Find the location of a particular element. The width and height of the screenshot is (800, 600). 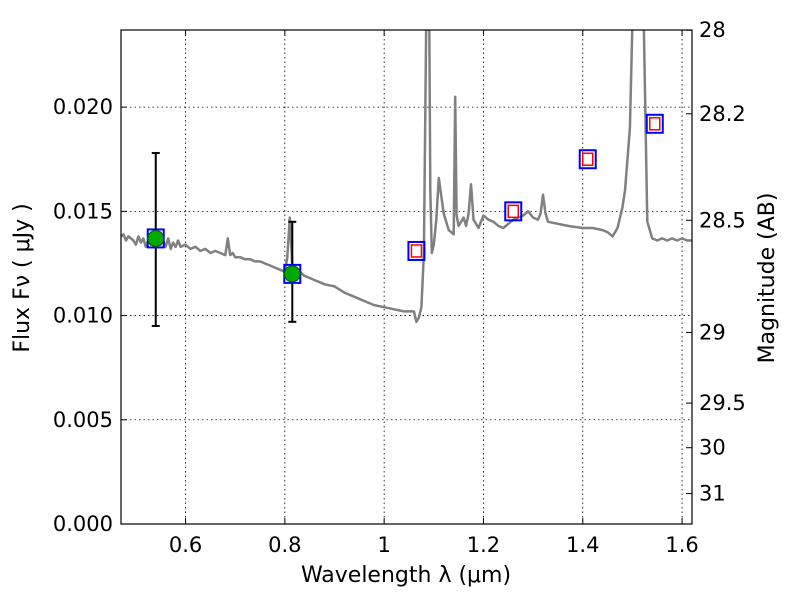

y-axis-title: Flux Fν ( μJy ) is located at coordinates (22, 277).